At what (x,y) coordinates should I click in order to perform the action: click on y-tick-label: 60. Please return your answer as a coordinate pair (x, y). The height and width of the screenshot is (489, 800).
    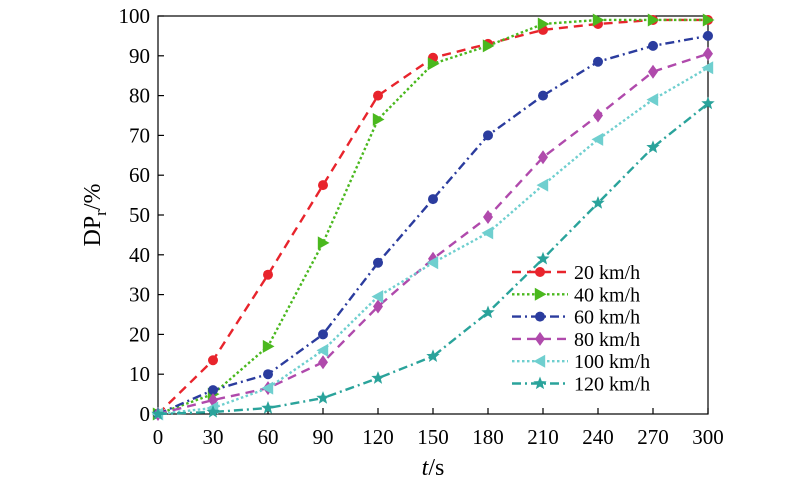
    Looking at the image, I should click on (139, 175).